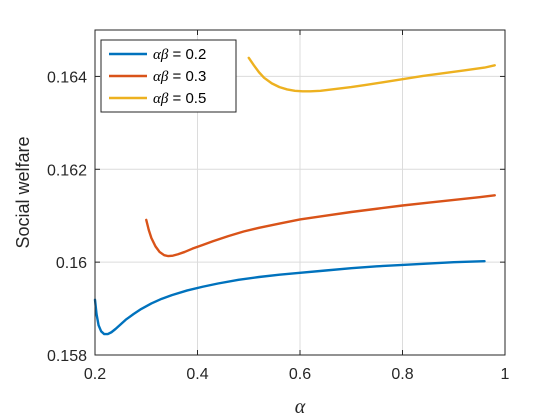 The image size is (560, 420). Describe the element at coordinates (197, 374) in the screenshot. I see `x-tick-label: 0.4` at that location.